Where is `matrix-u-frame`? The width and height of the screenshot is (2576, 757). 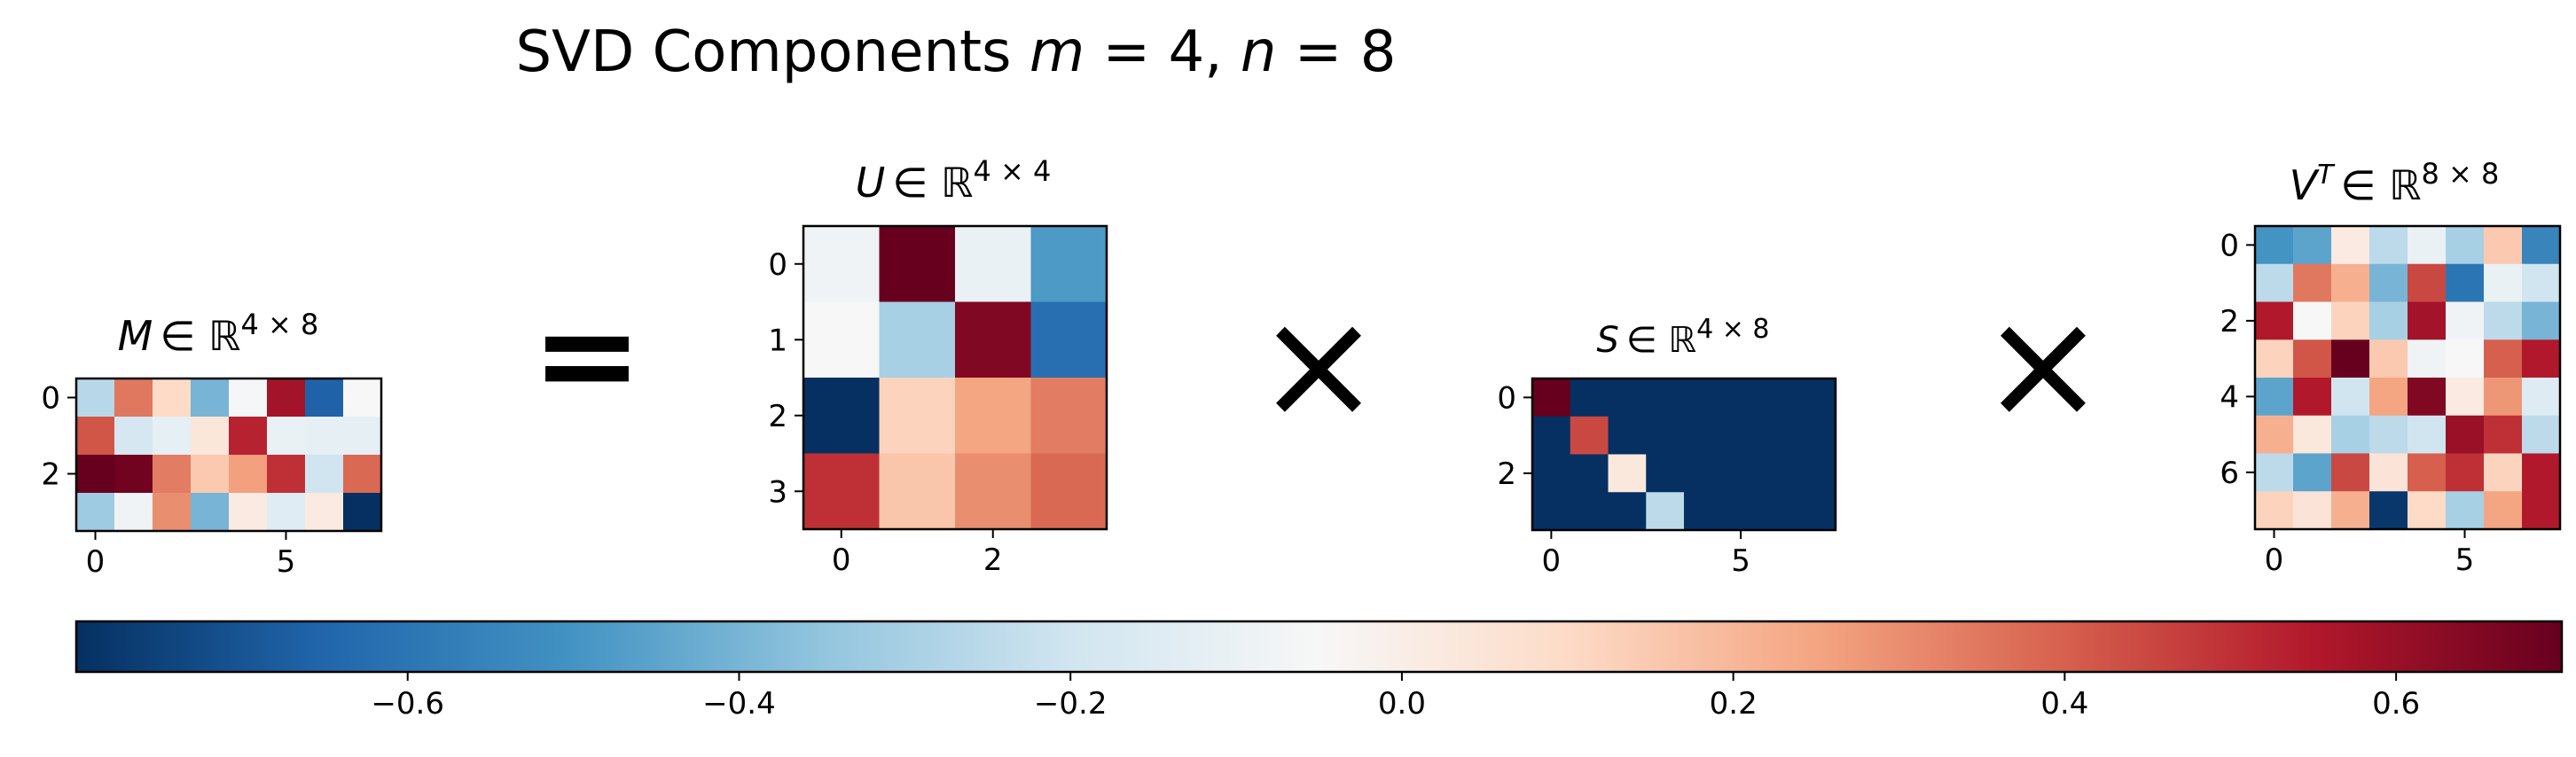 matrix-u-frame is located at coordinates (955, 377).